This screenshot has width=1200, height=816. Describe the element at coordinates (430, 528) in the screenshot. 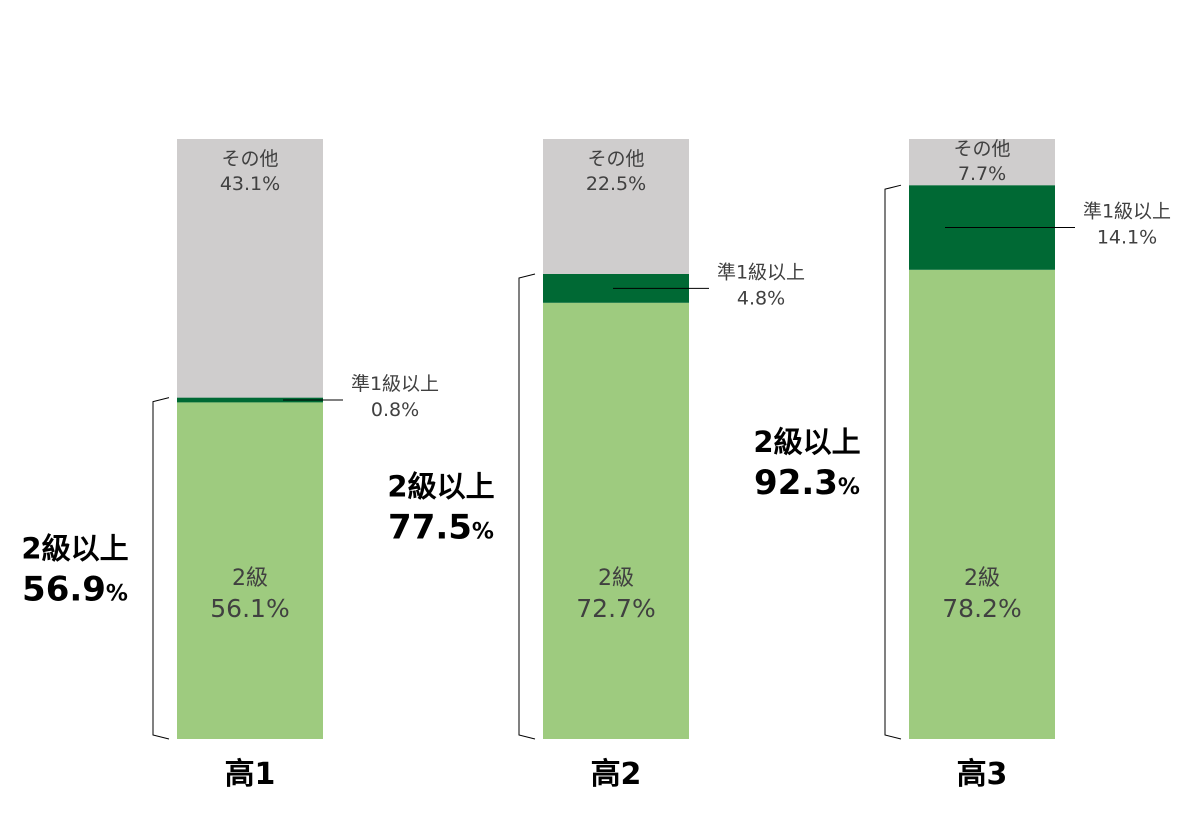

I see `bracket-label-number: 77.5` at that location.